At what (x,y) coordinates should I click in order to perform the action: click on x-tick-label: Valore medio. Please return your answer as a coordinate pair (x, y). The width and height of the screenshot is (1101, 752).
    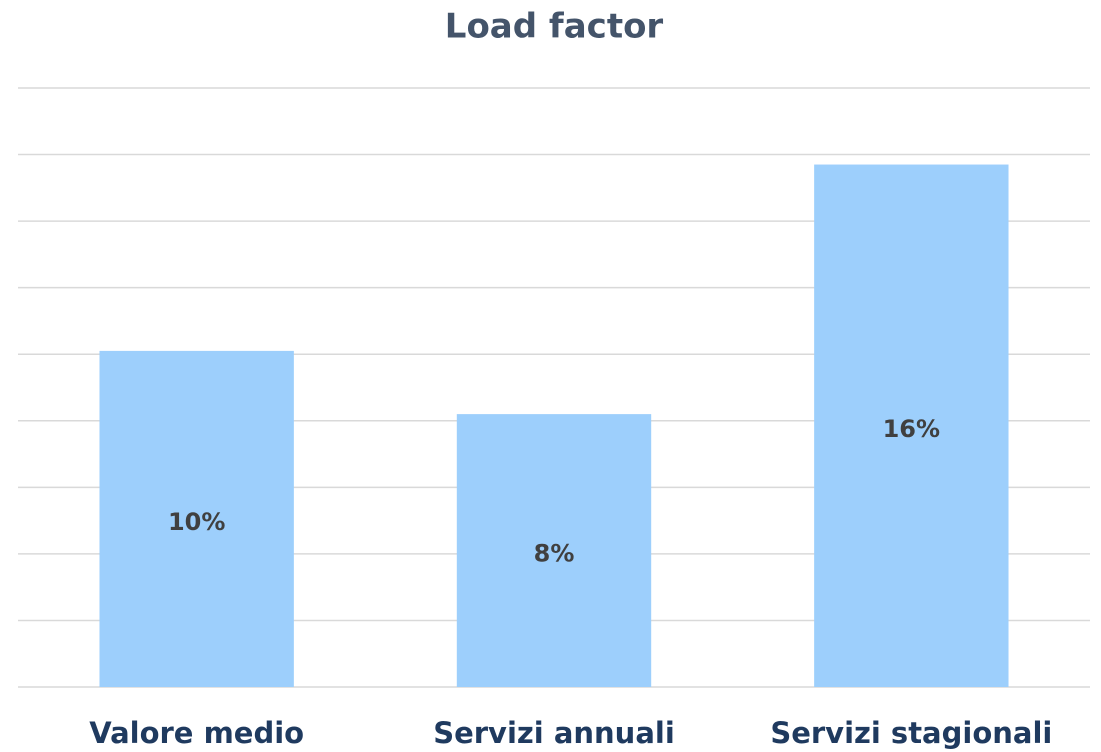
    Looking at the image, I should click on (196, 733).